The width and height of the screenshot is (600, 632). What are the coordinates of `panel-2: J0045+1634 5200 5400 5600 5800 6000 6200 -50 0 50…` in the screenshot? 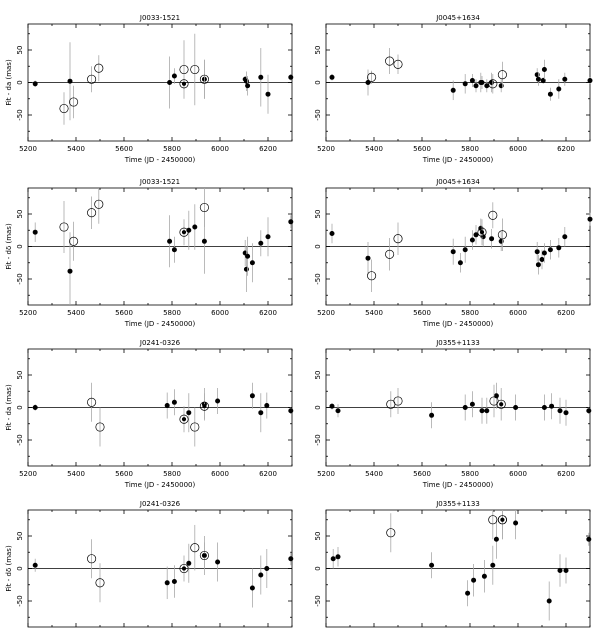 It's located at (453, 89).